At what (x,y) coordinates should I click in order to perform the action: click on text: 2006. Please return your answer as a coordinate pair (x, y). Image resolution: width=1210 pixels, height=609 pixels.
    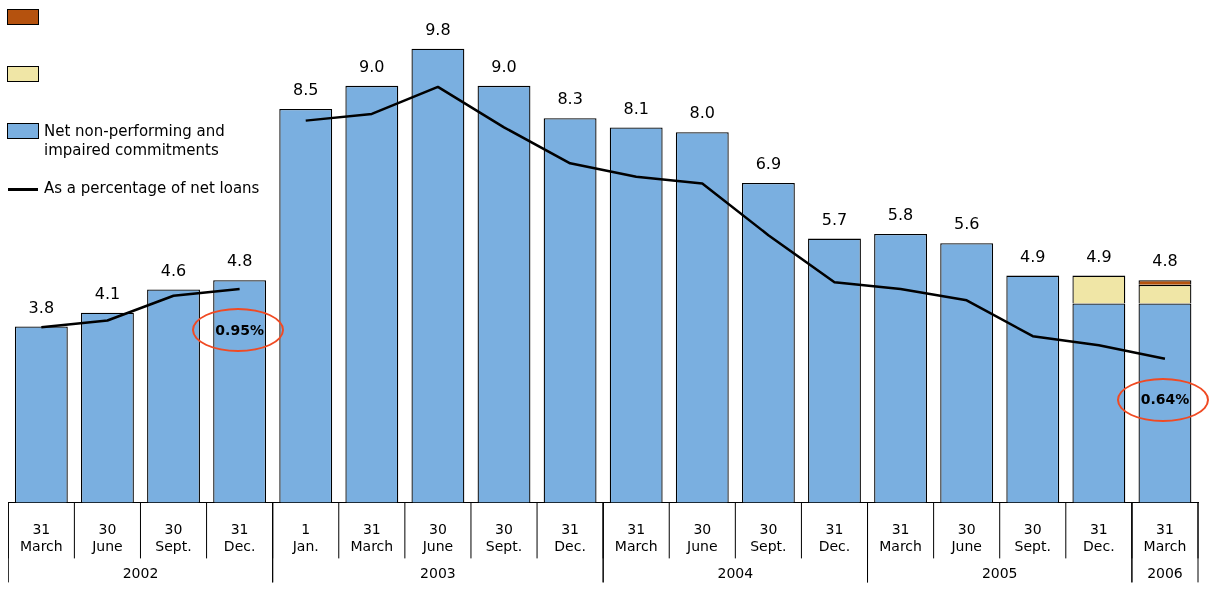
    Looking at the image, I should click on (1165, 573).